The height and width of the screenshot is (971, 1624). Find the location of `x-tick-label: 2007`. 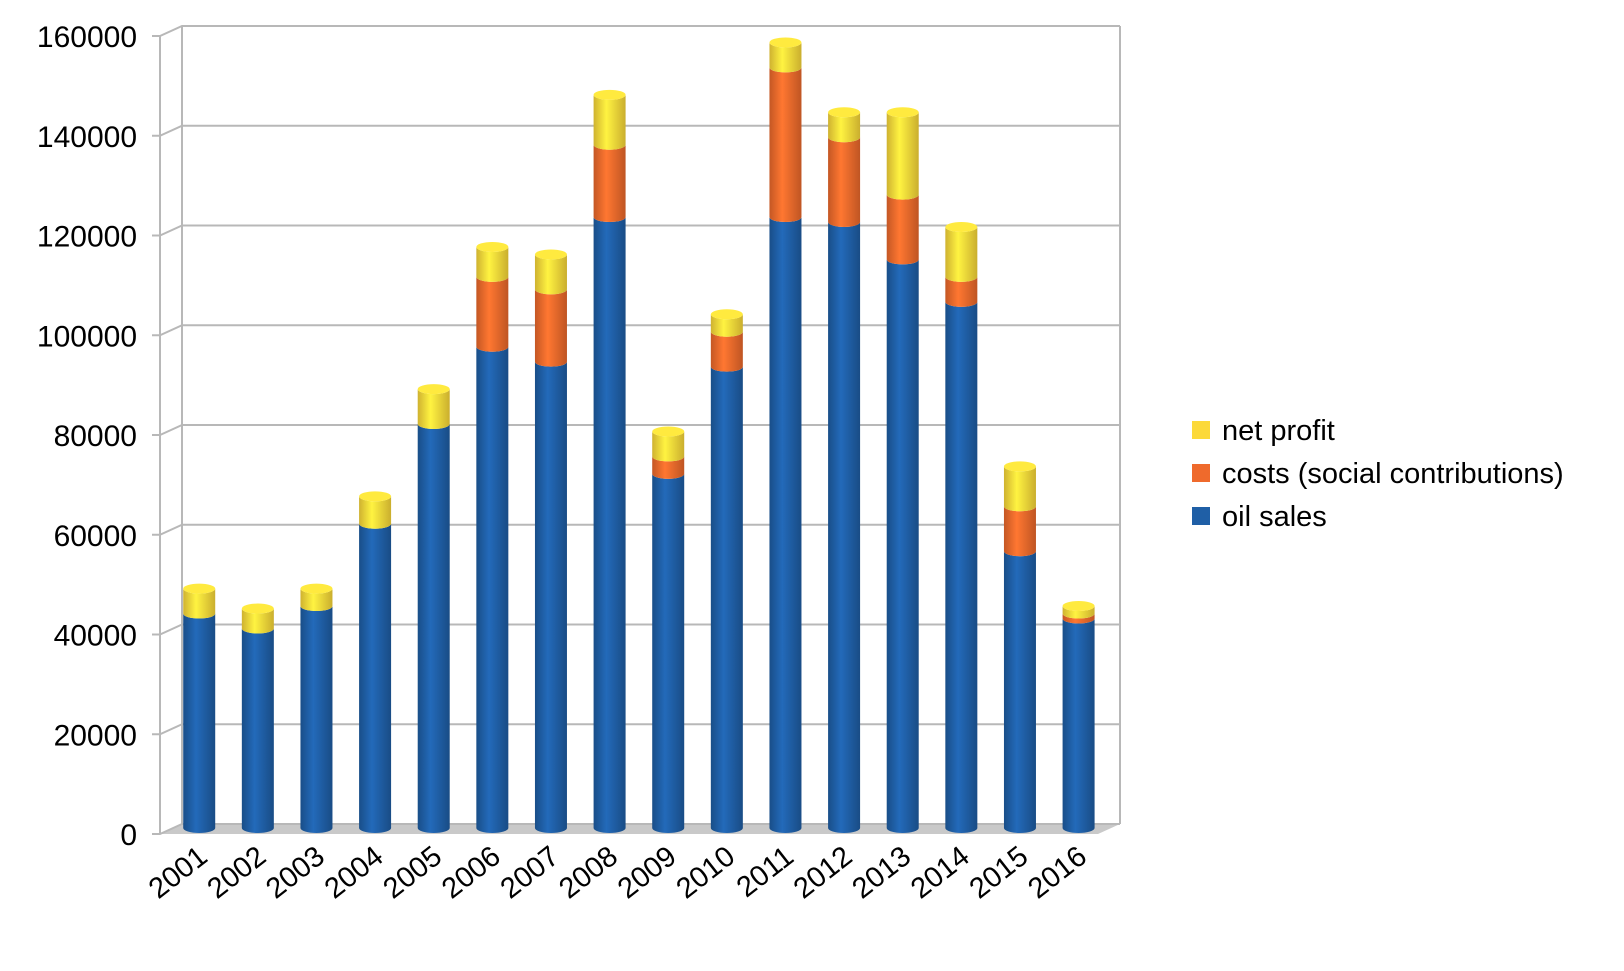

x-tick-label: 2007 is located at coordinates (530, 872).